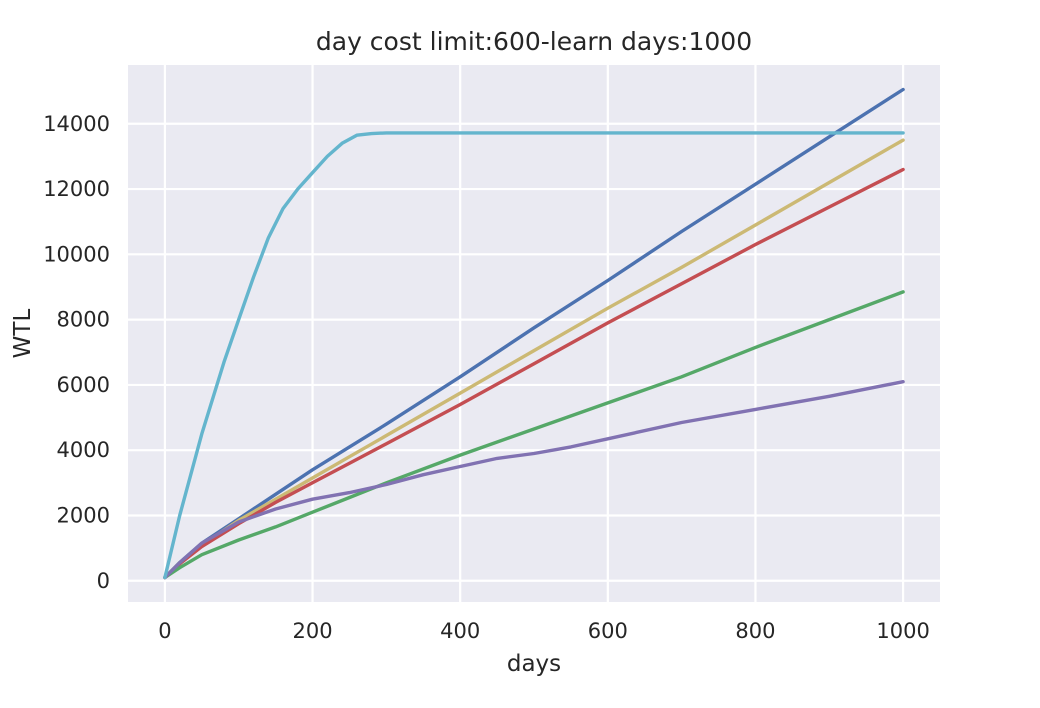 Image resolution: width=1040 pixels, height=708 pixels. Describe the element at coordinates (755, 631) in the screenshot. I see `x-tick-label: 800` at that location.